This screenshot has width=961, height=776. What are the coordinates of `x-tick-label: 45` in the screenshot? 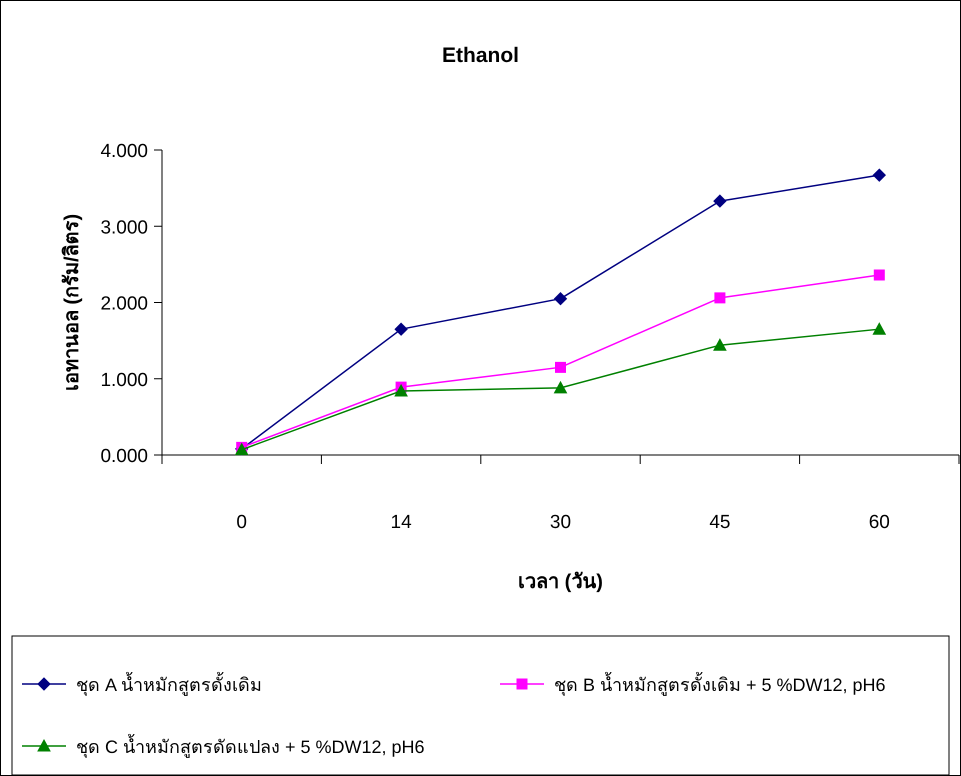 It's located at (719, 522).